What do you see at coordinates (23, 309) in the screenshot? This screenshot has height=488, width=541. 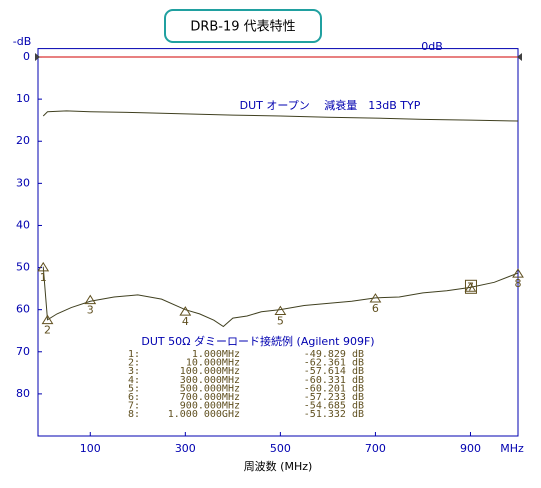 I see `y-tick-label: 60` at bounding box center [23, 309].